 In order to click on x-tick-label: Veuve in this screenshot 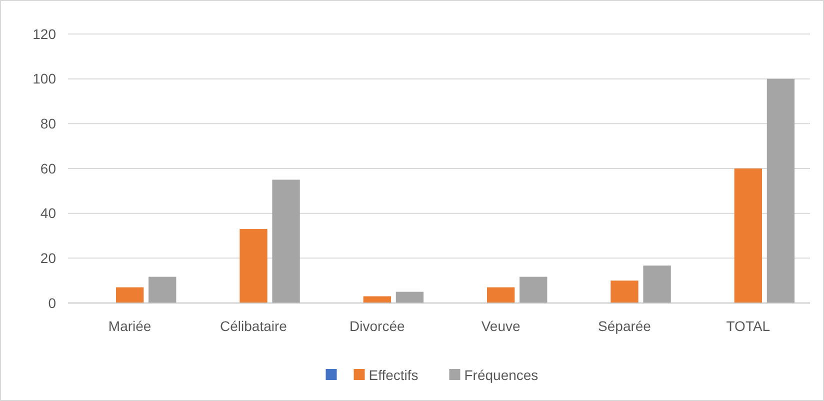, I will do `click(500, 326)`.